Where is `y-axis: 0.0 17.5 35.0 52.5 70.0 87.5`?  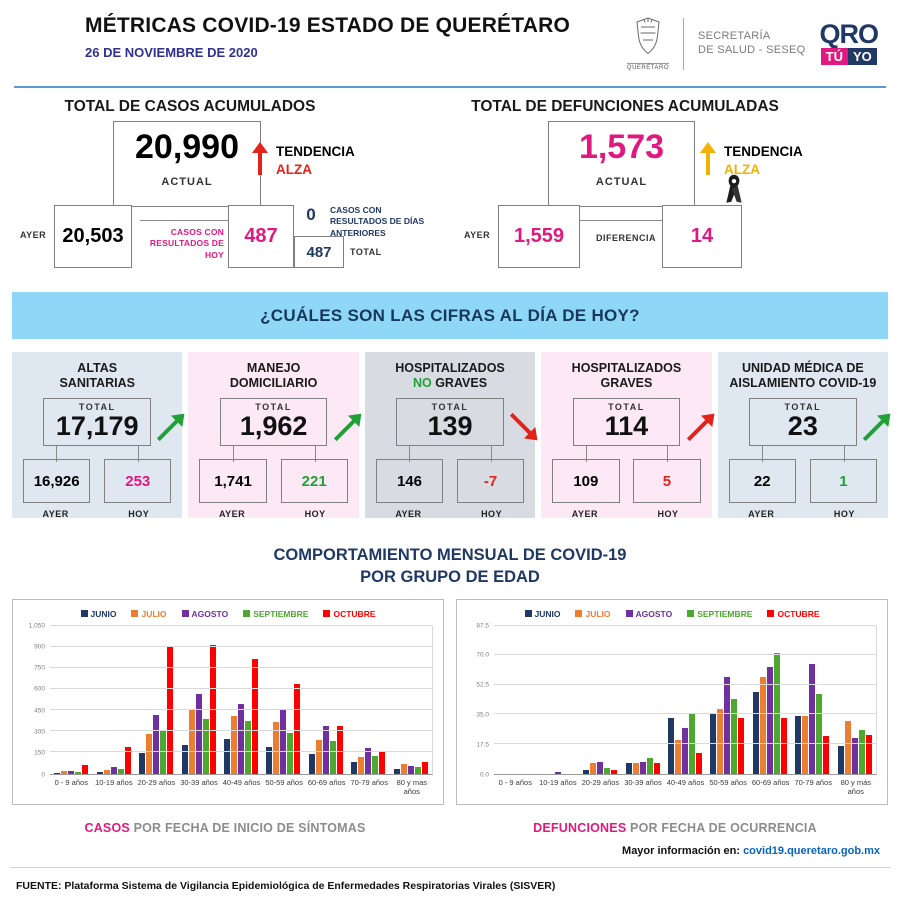
y-axis: 0.0 17.5 35.0 52.5 70.0 87.5 is located at coordinates (480, 700).